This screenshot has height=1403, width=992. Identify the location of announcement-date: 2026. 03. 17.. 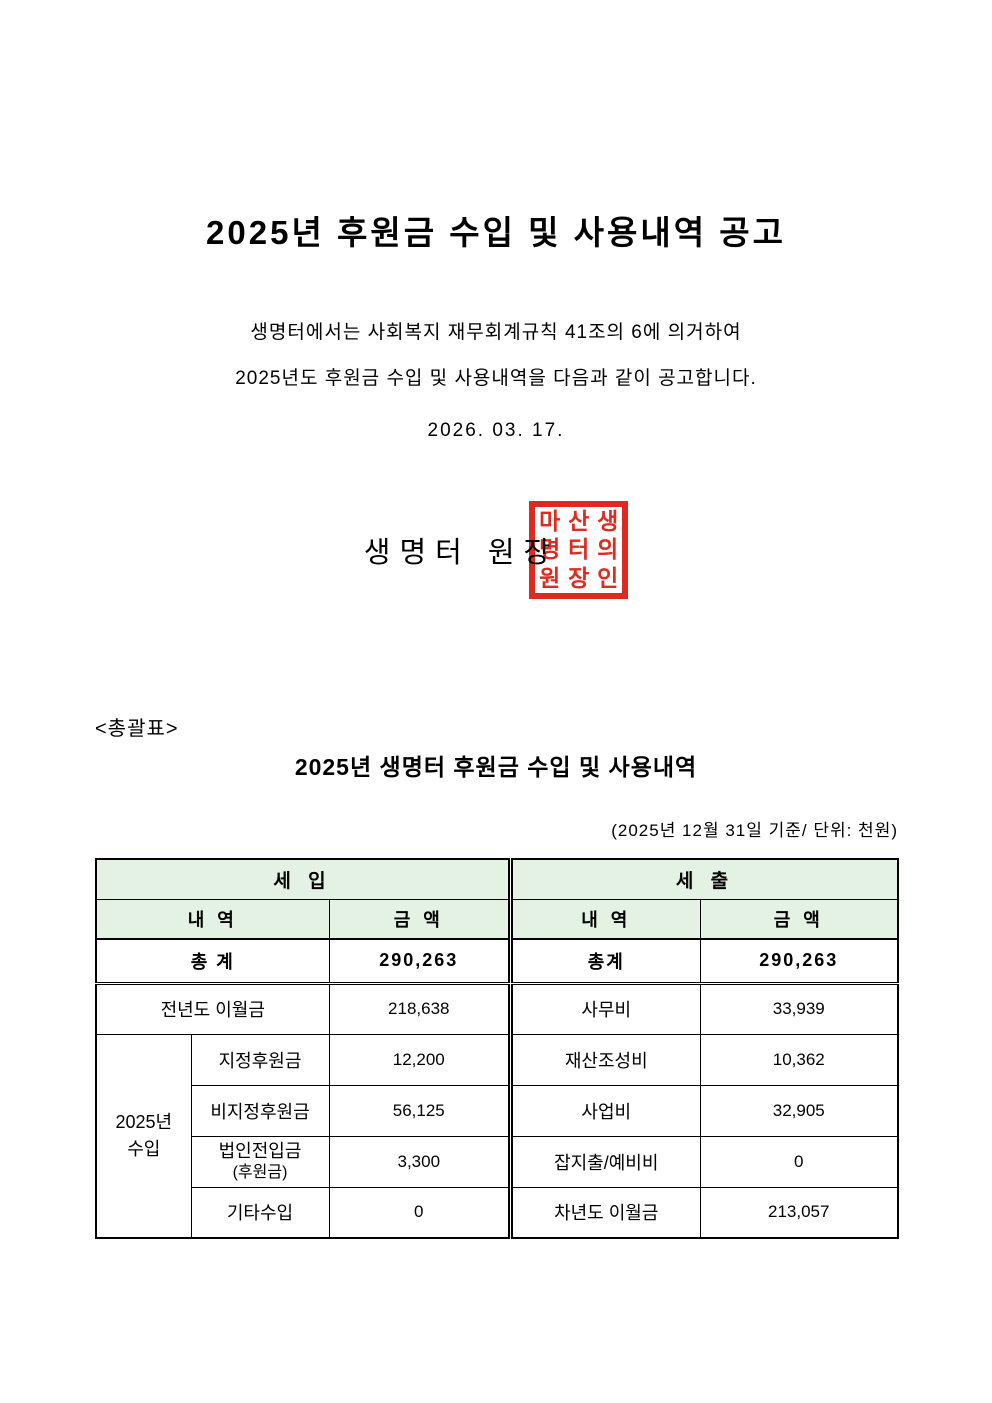
(496, 430).